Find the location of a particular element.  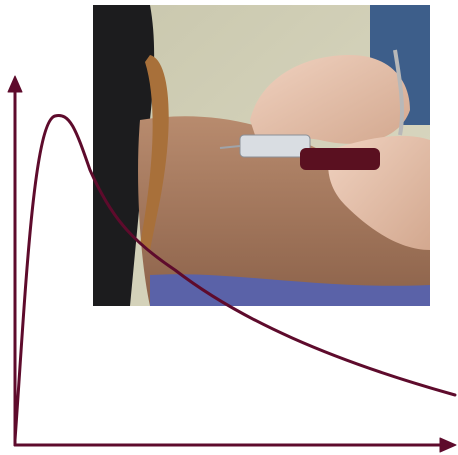

dark-shirt is located at coordinates (124, 155).